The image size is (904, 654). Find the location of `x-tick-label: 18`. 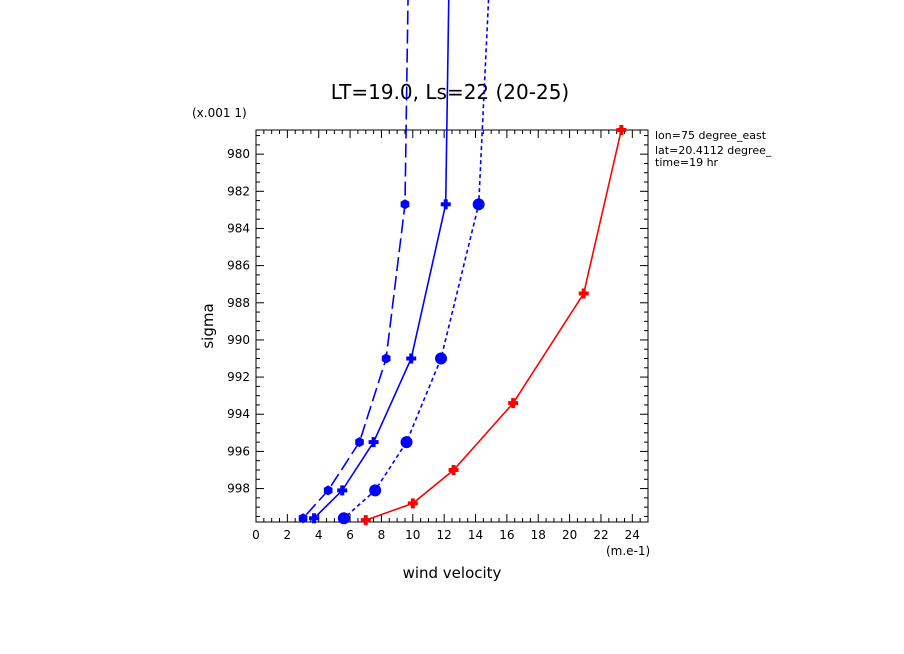

x-tick-label: 18 is located at coordinates (538, 535).